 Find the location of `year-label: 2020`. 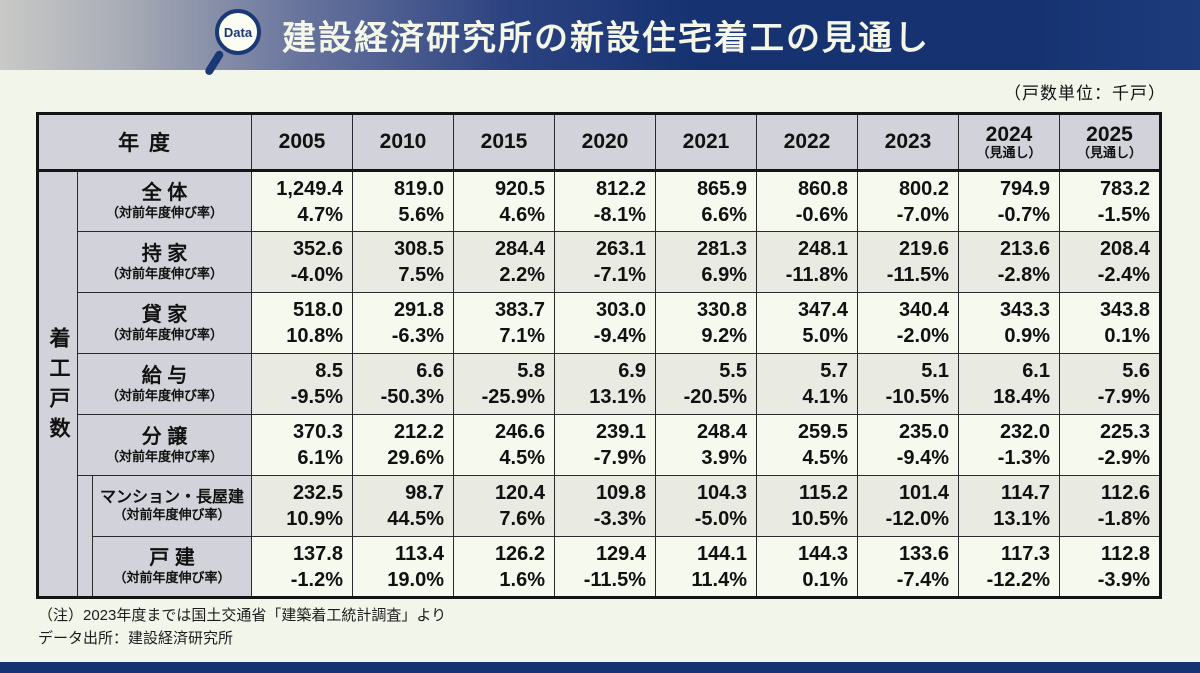

year-label: 2020 is located at coordinates (605, 142).